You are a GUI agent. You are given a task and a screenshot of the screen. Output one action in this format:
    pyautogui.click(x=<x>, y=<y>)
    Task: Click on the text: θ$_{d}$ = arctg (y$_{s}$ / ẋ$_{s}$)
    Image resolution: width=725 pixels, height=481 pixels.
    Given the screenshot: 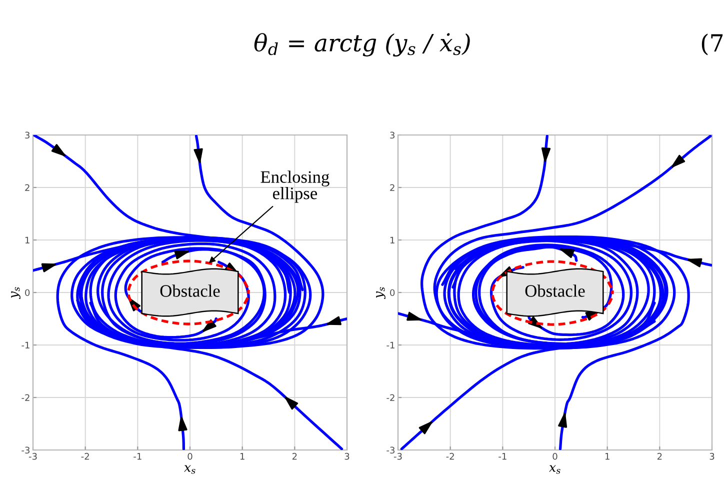 What is the action you would take?
    pyautogui.click(x=362, y=45)
    